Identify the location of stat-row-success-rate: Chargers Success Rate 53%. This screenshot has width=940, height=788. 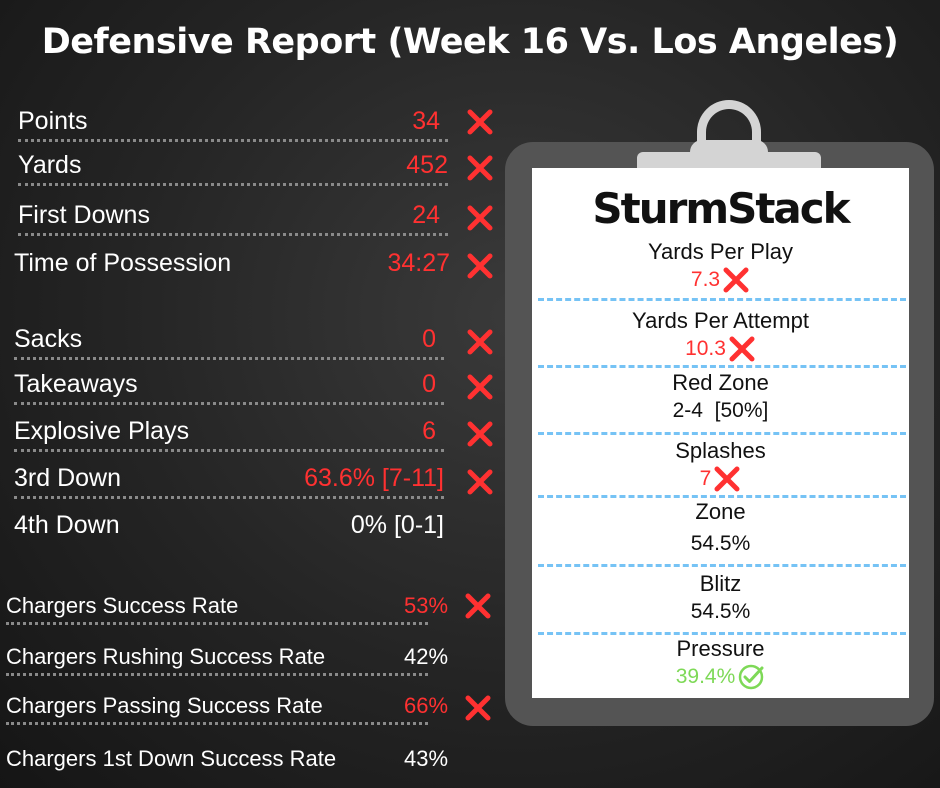
(227, 605).